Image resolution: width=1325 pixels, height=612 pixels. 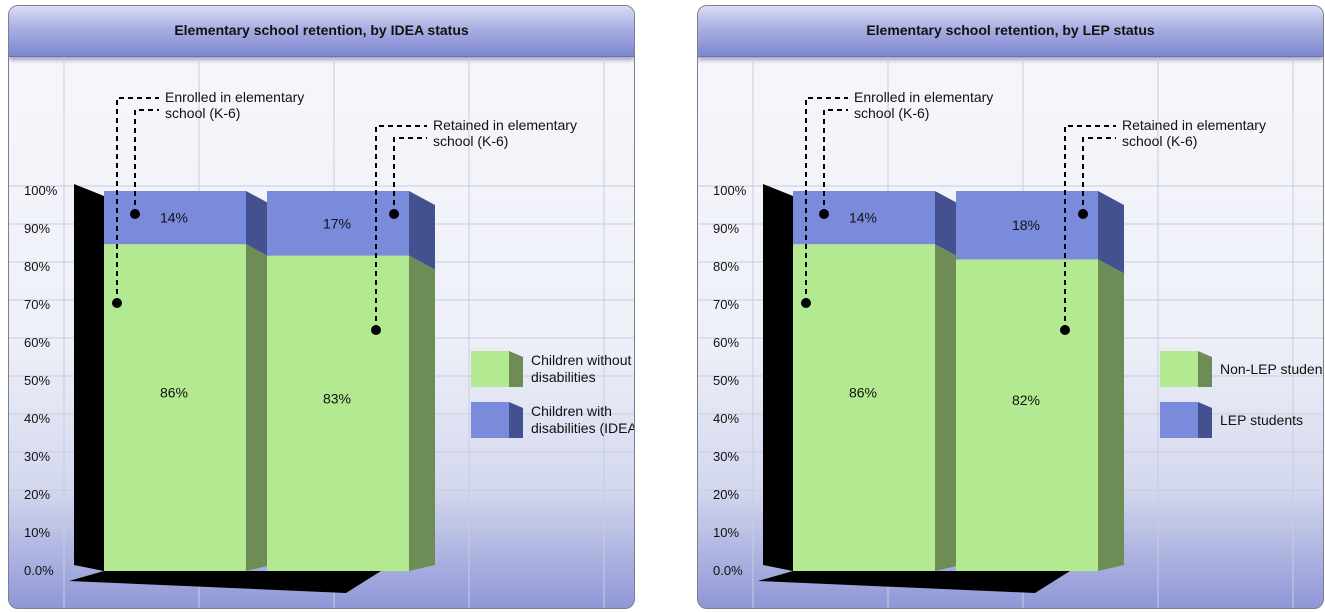 What do you see at coordinates (1026, 400) in the screenshot?
I see `data-label: 82%` at bounding box center [1026, 400].